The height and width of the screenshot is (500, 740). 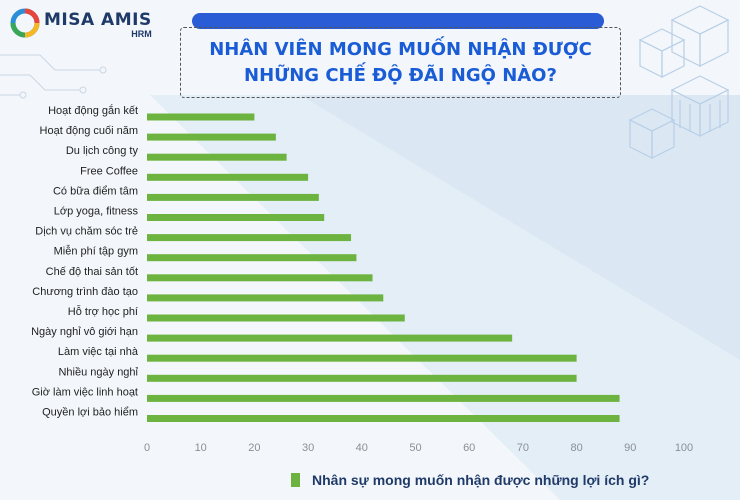 What do you see at coordinates (109, 171) in the screenshot?
I see `category-label: Free Coffee` at bounding box center [109, 171].